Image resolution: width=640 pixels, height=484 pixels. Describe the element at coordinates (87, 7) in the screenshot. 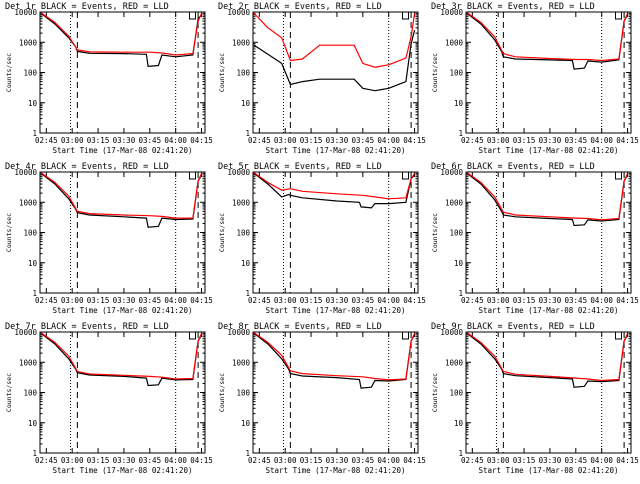

I see `panel-title: Det 1r BLACK = Events, RED = LLD` at that location.